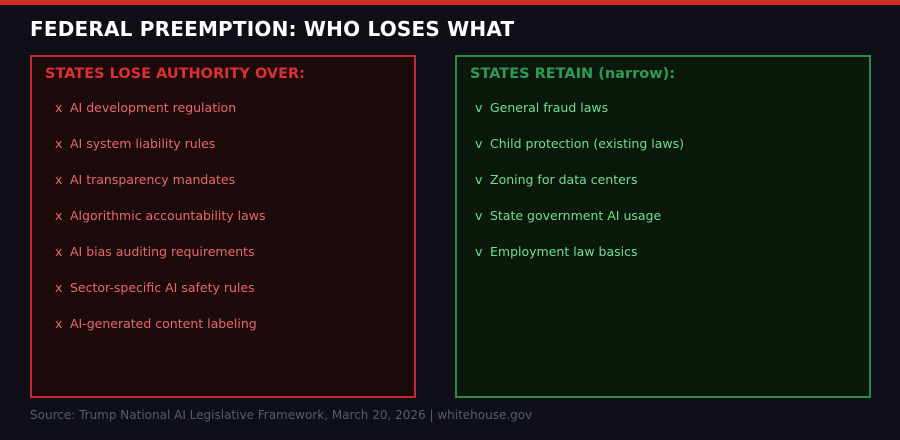  Describe the element at coordinates (564, 251) in the screenshot. I see `item-text: Employment law basics` at that location.